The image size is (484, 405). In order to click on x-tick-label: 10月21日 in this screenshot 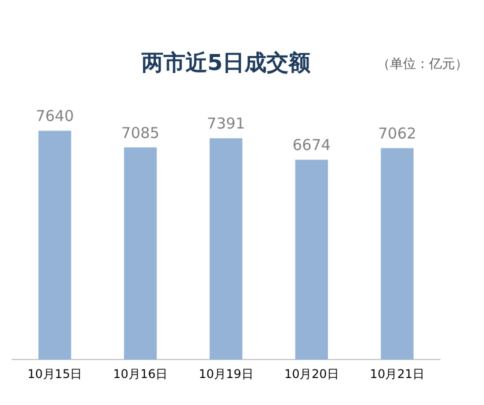, I will do `click(397, 373)`.